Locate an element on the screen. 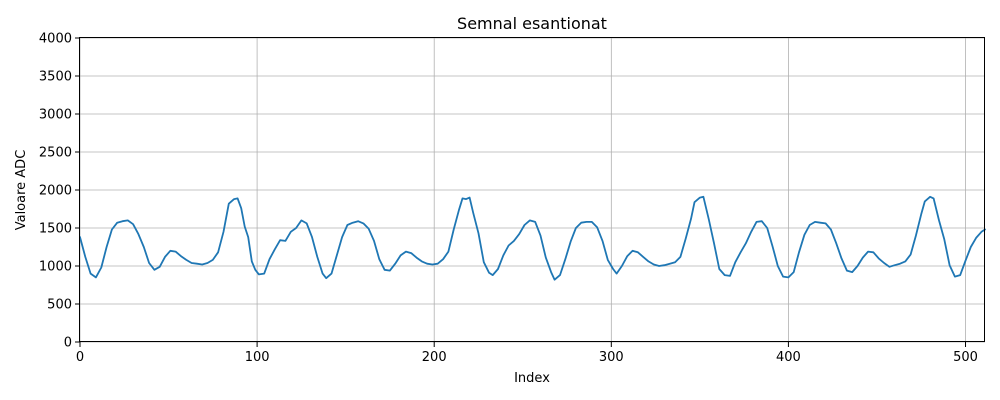  y-tick-label: 4000 is located at coordinates (55, 39).